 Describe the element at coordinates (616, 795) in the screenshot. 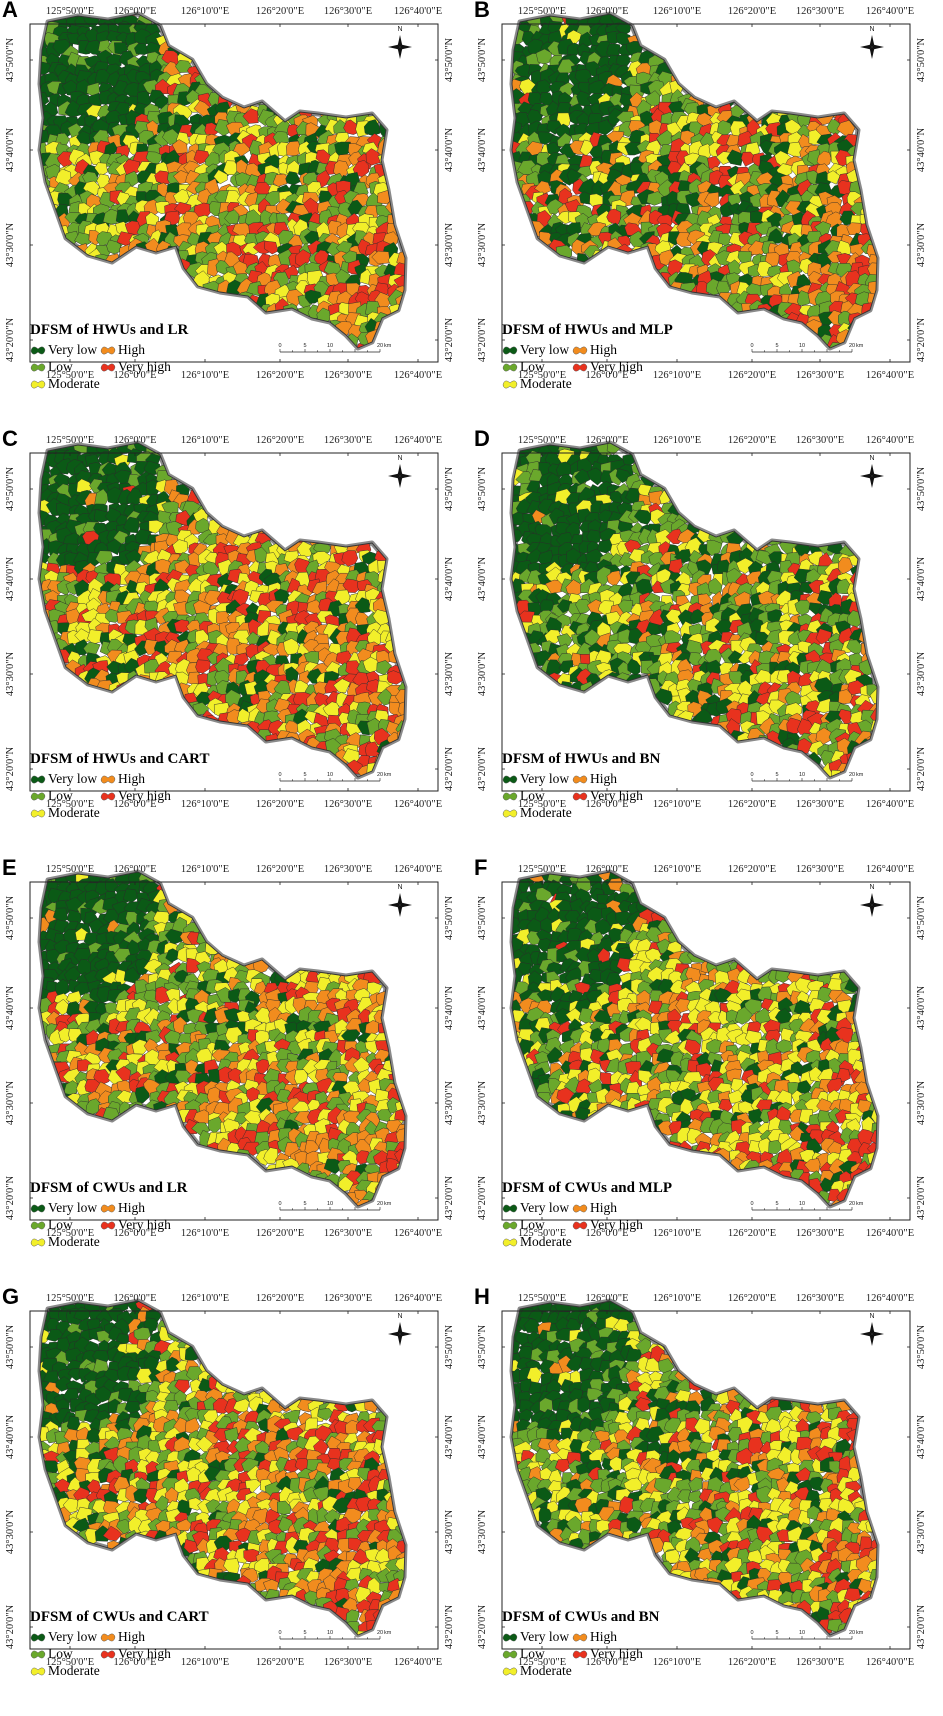

I see `legend-label: Very high` at that location.